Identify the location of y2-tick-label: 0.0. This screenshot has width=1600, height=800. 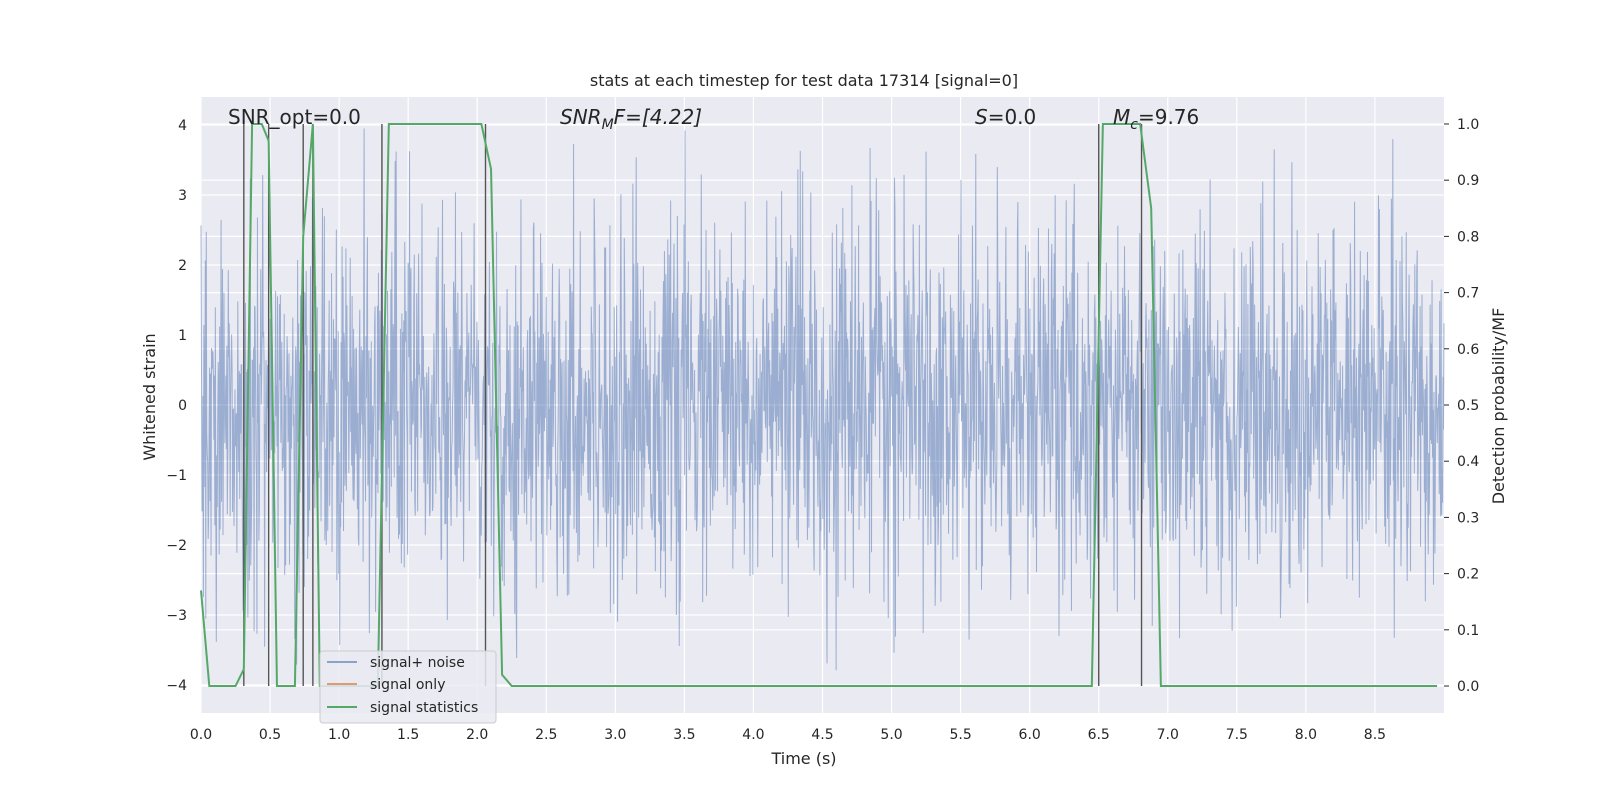
(1468, 687).